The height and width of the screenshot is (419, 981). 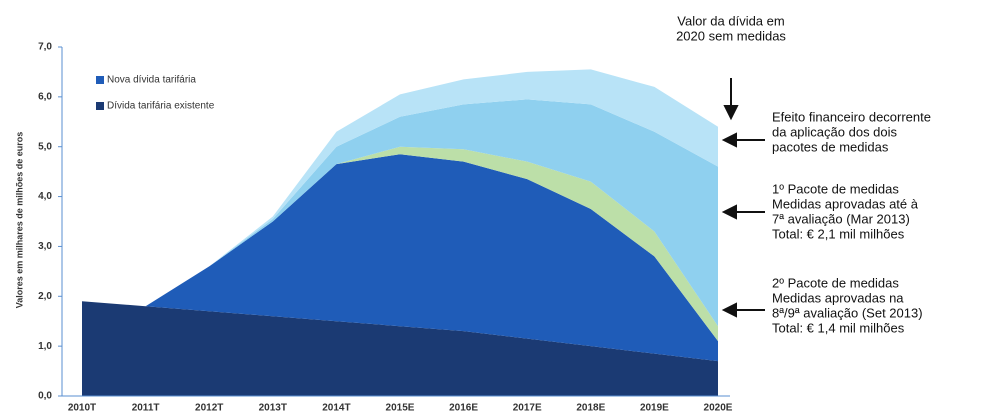 What do you see at coordinates (845, 203) in the screenshot?
I see `annotation: Medidas aprovadas até à` at bounding box center [845, 203].